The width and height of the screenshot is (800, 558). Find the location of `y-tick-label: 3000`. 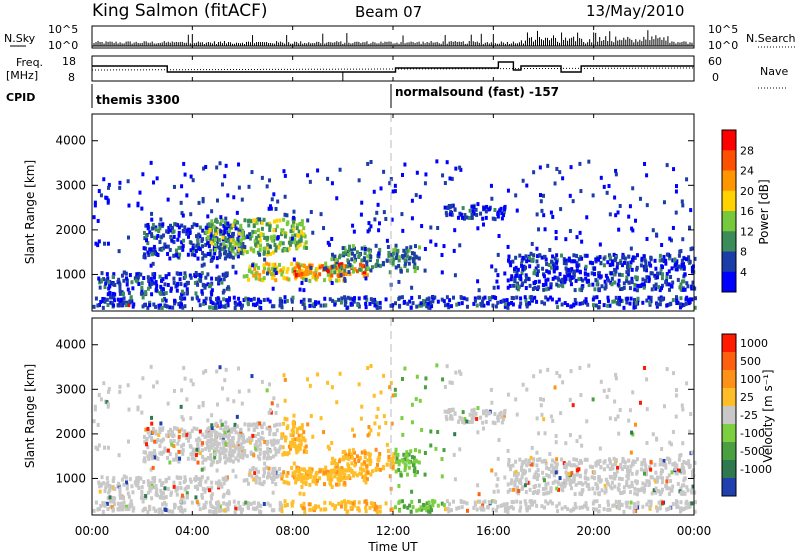

y-tick-label: 3000 is located at coordinates (70, 185).